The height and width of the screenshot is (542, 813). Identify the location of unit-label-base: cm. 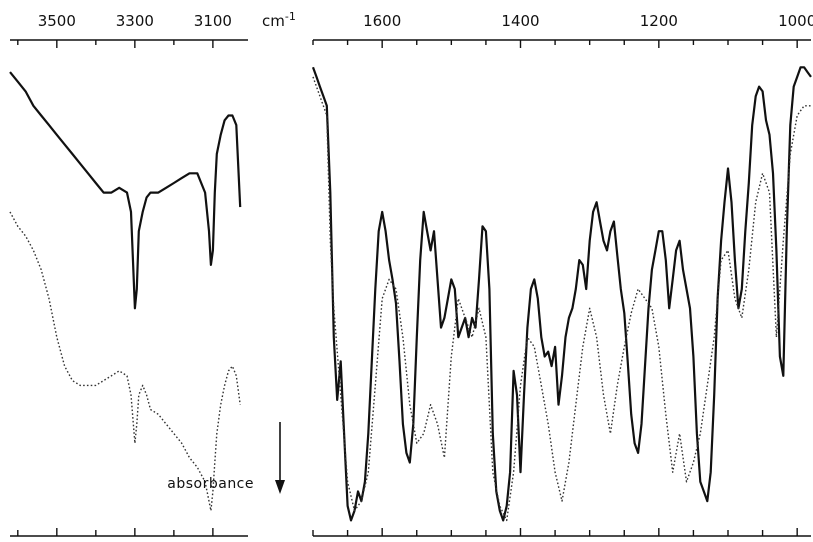
(273, 21).